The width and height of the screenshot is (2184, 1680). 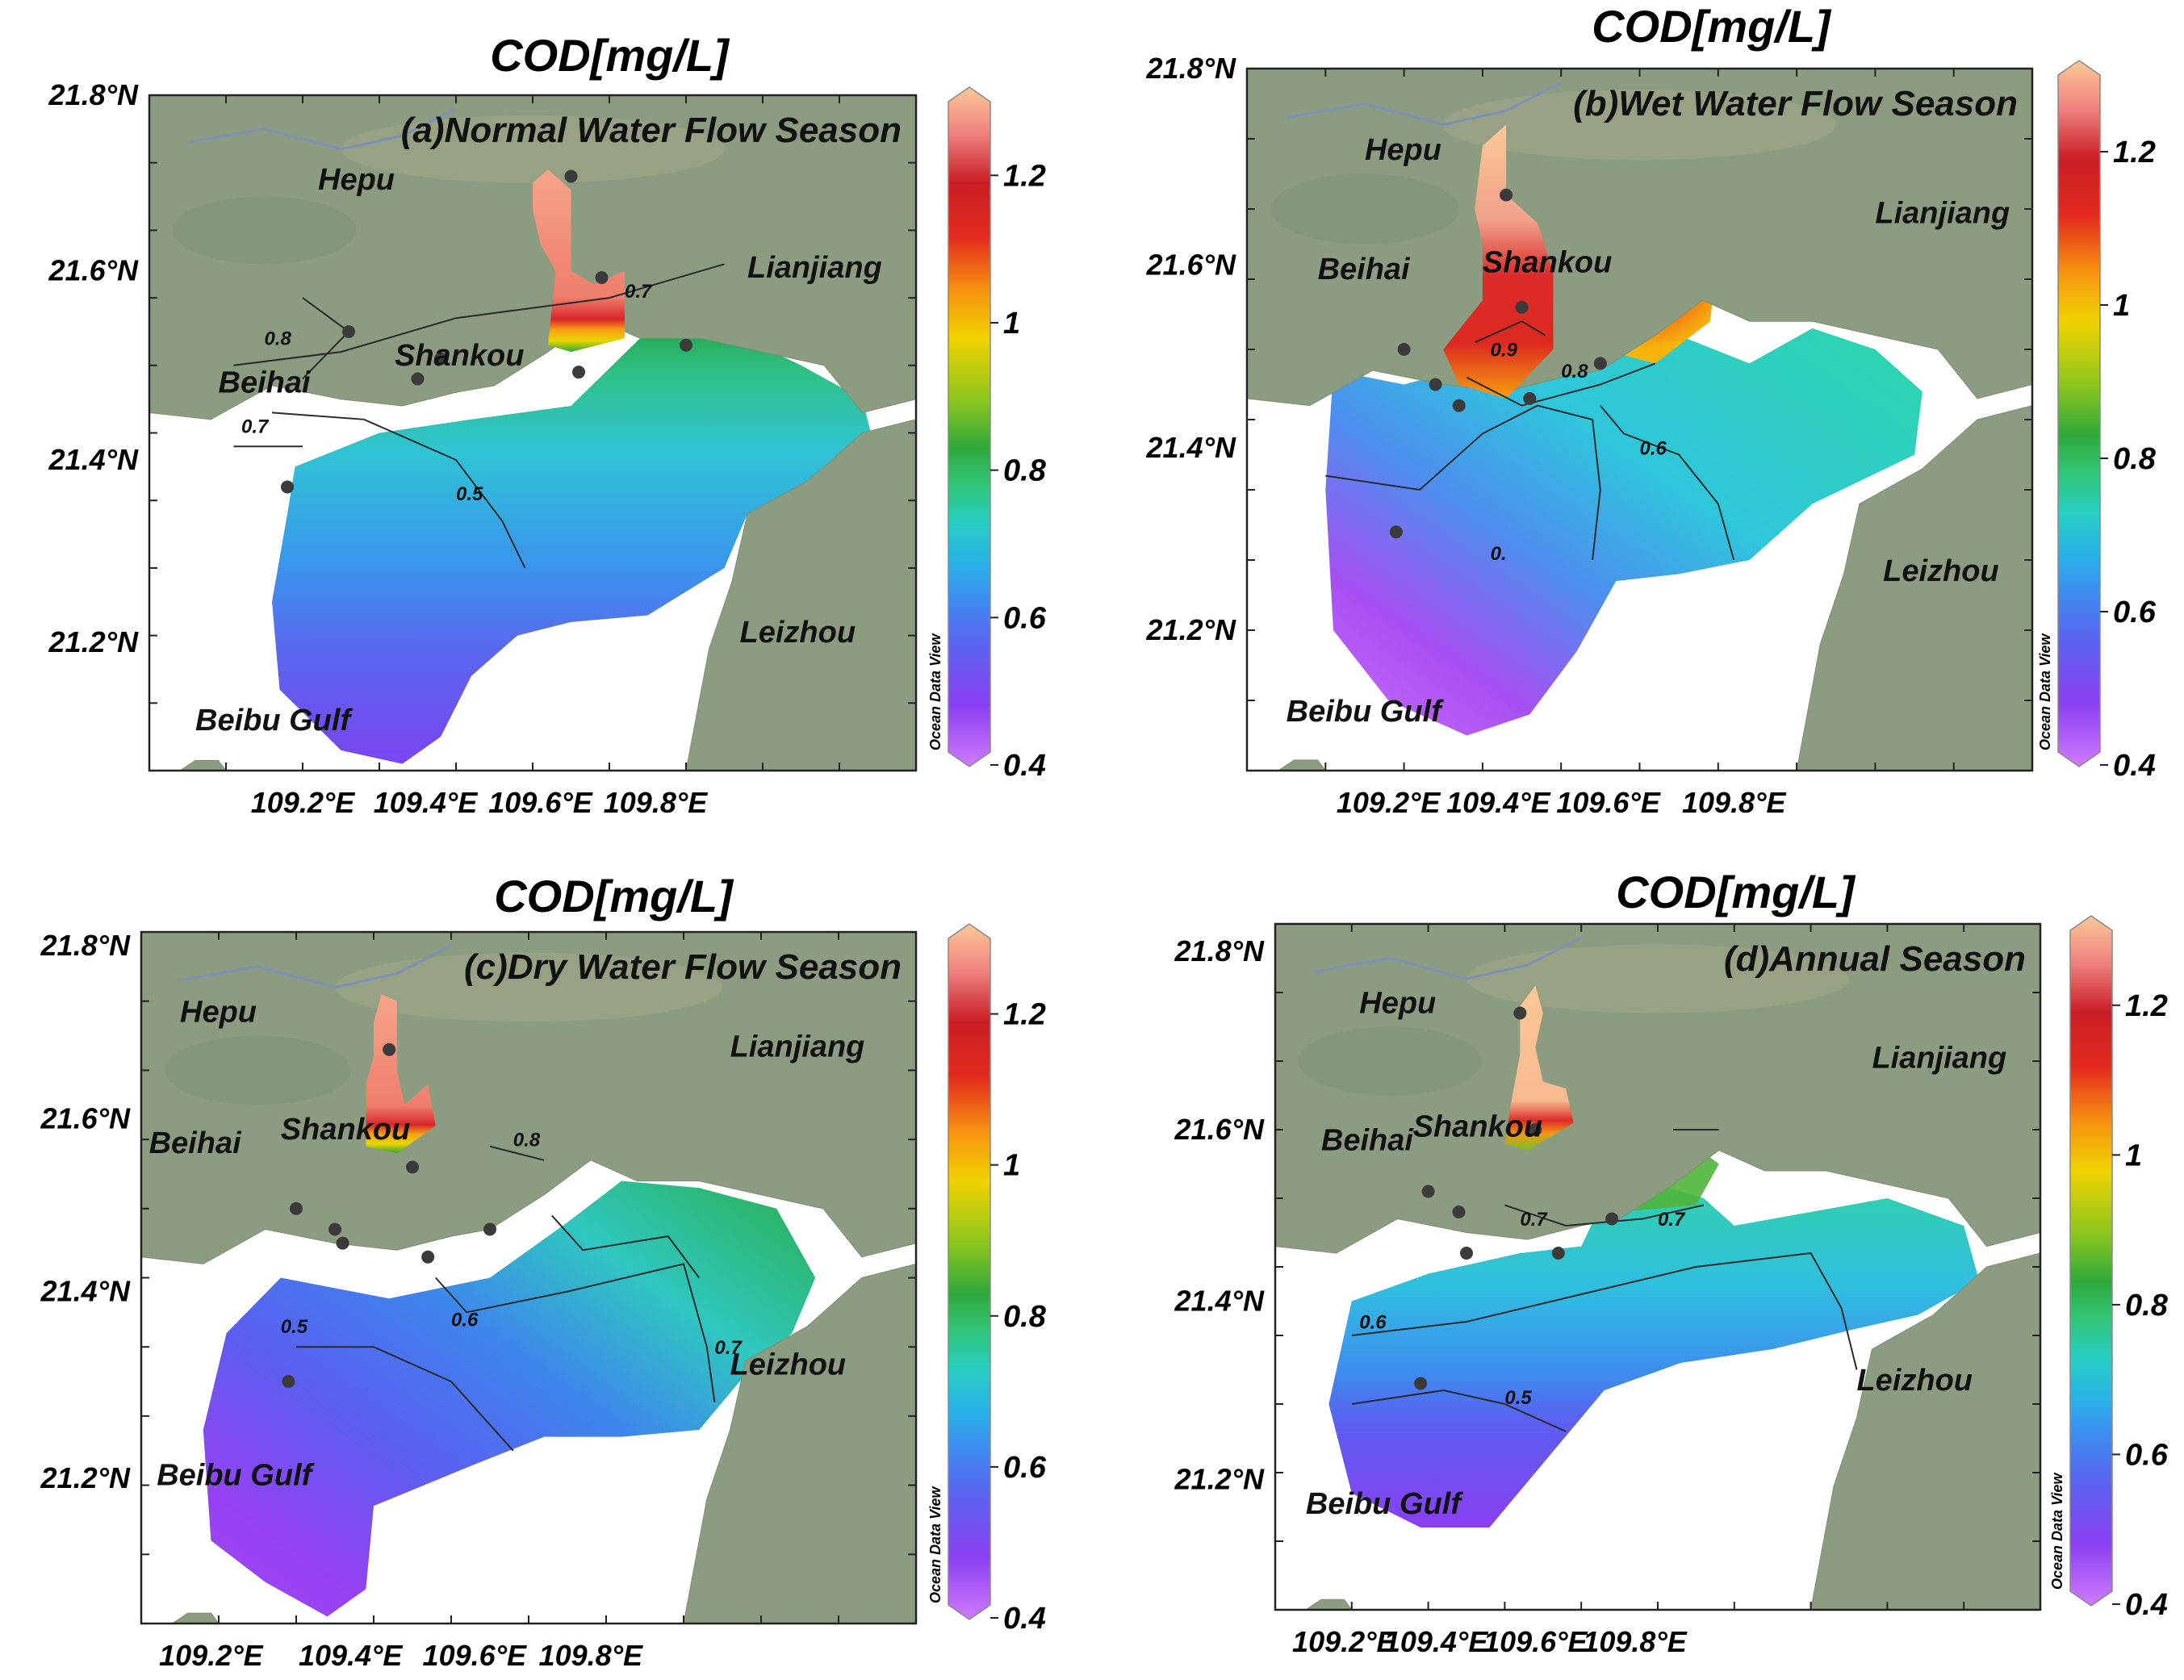 I want to click on colorbar-tick-label: 1.2, so click(x=2146, y=1006).